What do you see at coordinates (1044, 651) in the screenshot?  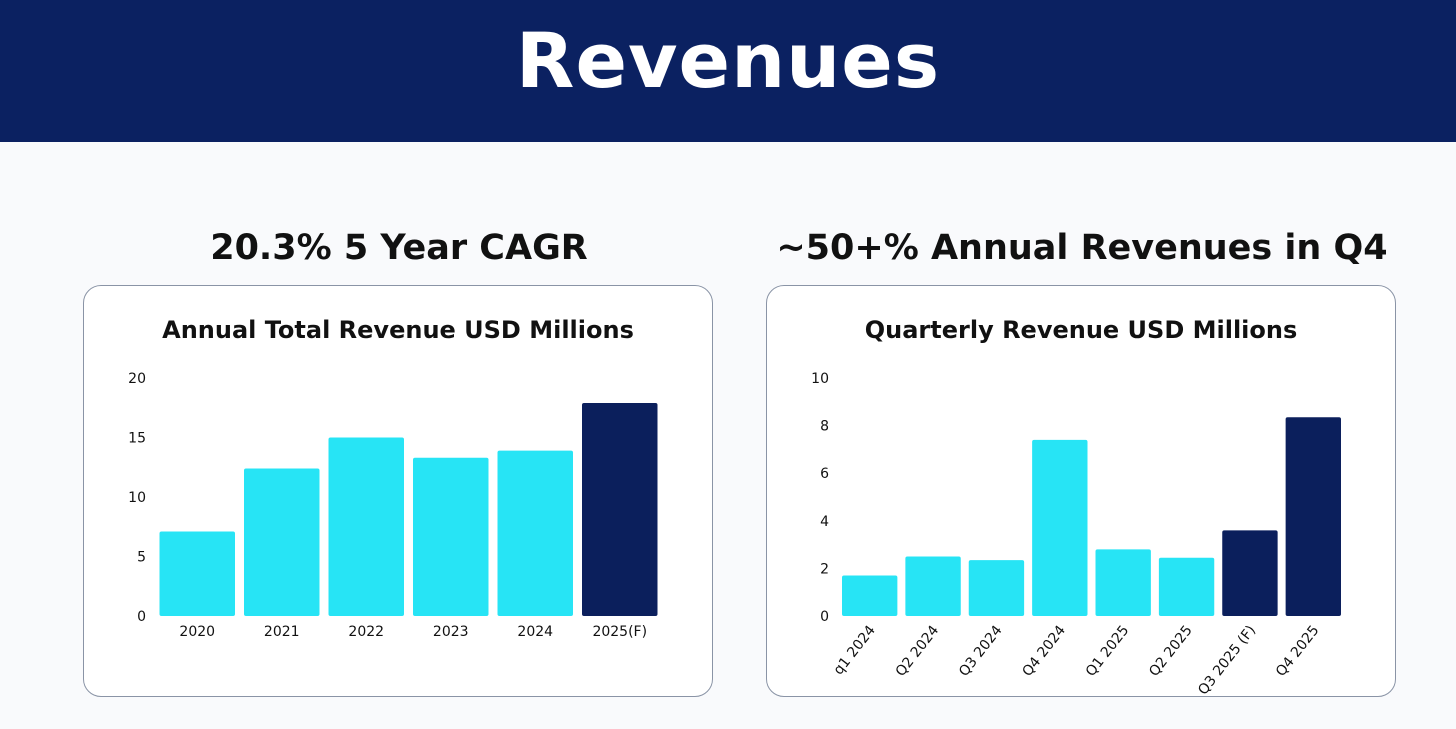 I see `quarterly-x-tick: Q4 2024` at bounding box center [1044, 651].